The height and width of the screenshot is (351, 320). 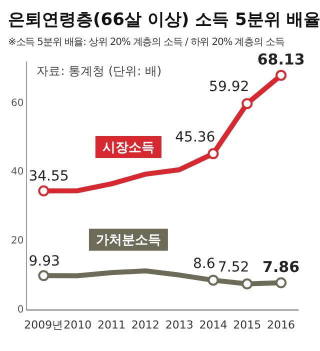 I want to click on x-tick-label: 2010, so click(x=78, y=325).